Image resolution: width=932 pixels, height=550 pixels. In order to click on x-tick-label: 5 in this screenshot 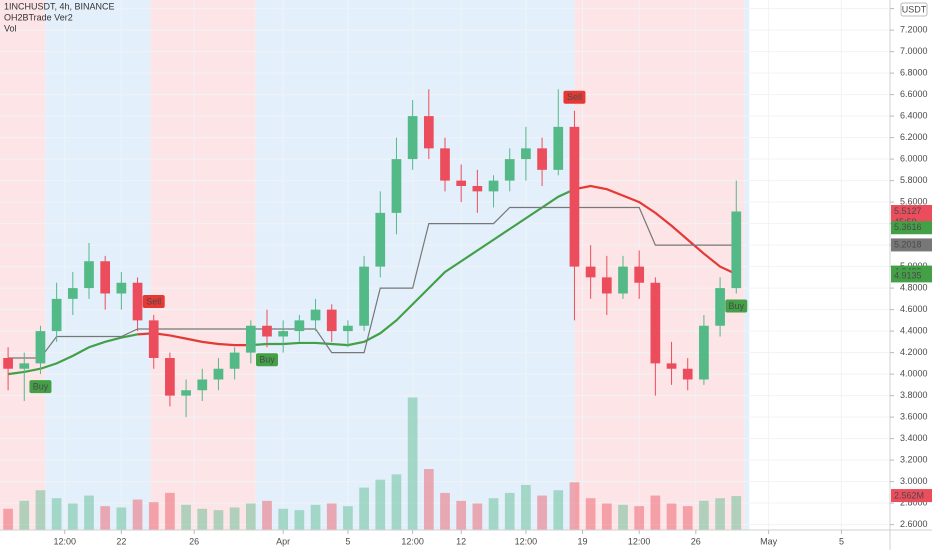, I will do `click(841, 541)`.